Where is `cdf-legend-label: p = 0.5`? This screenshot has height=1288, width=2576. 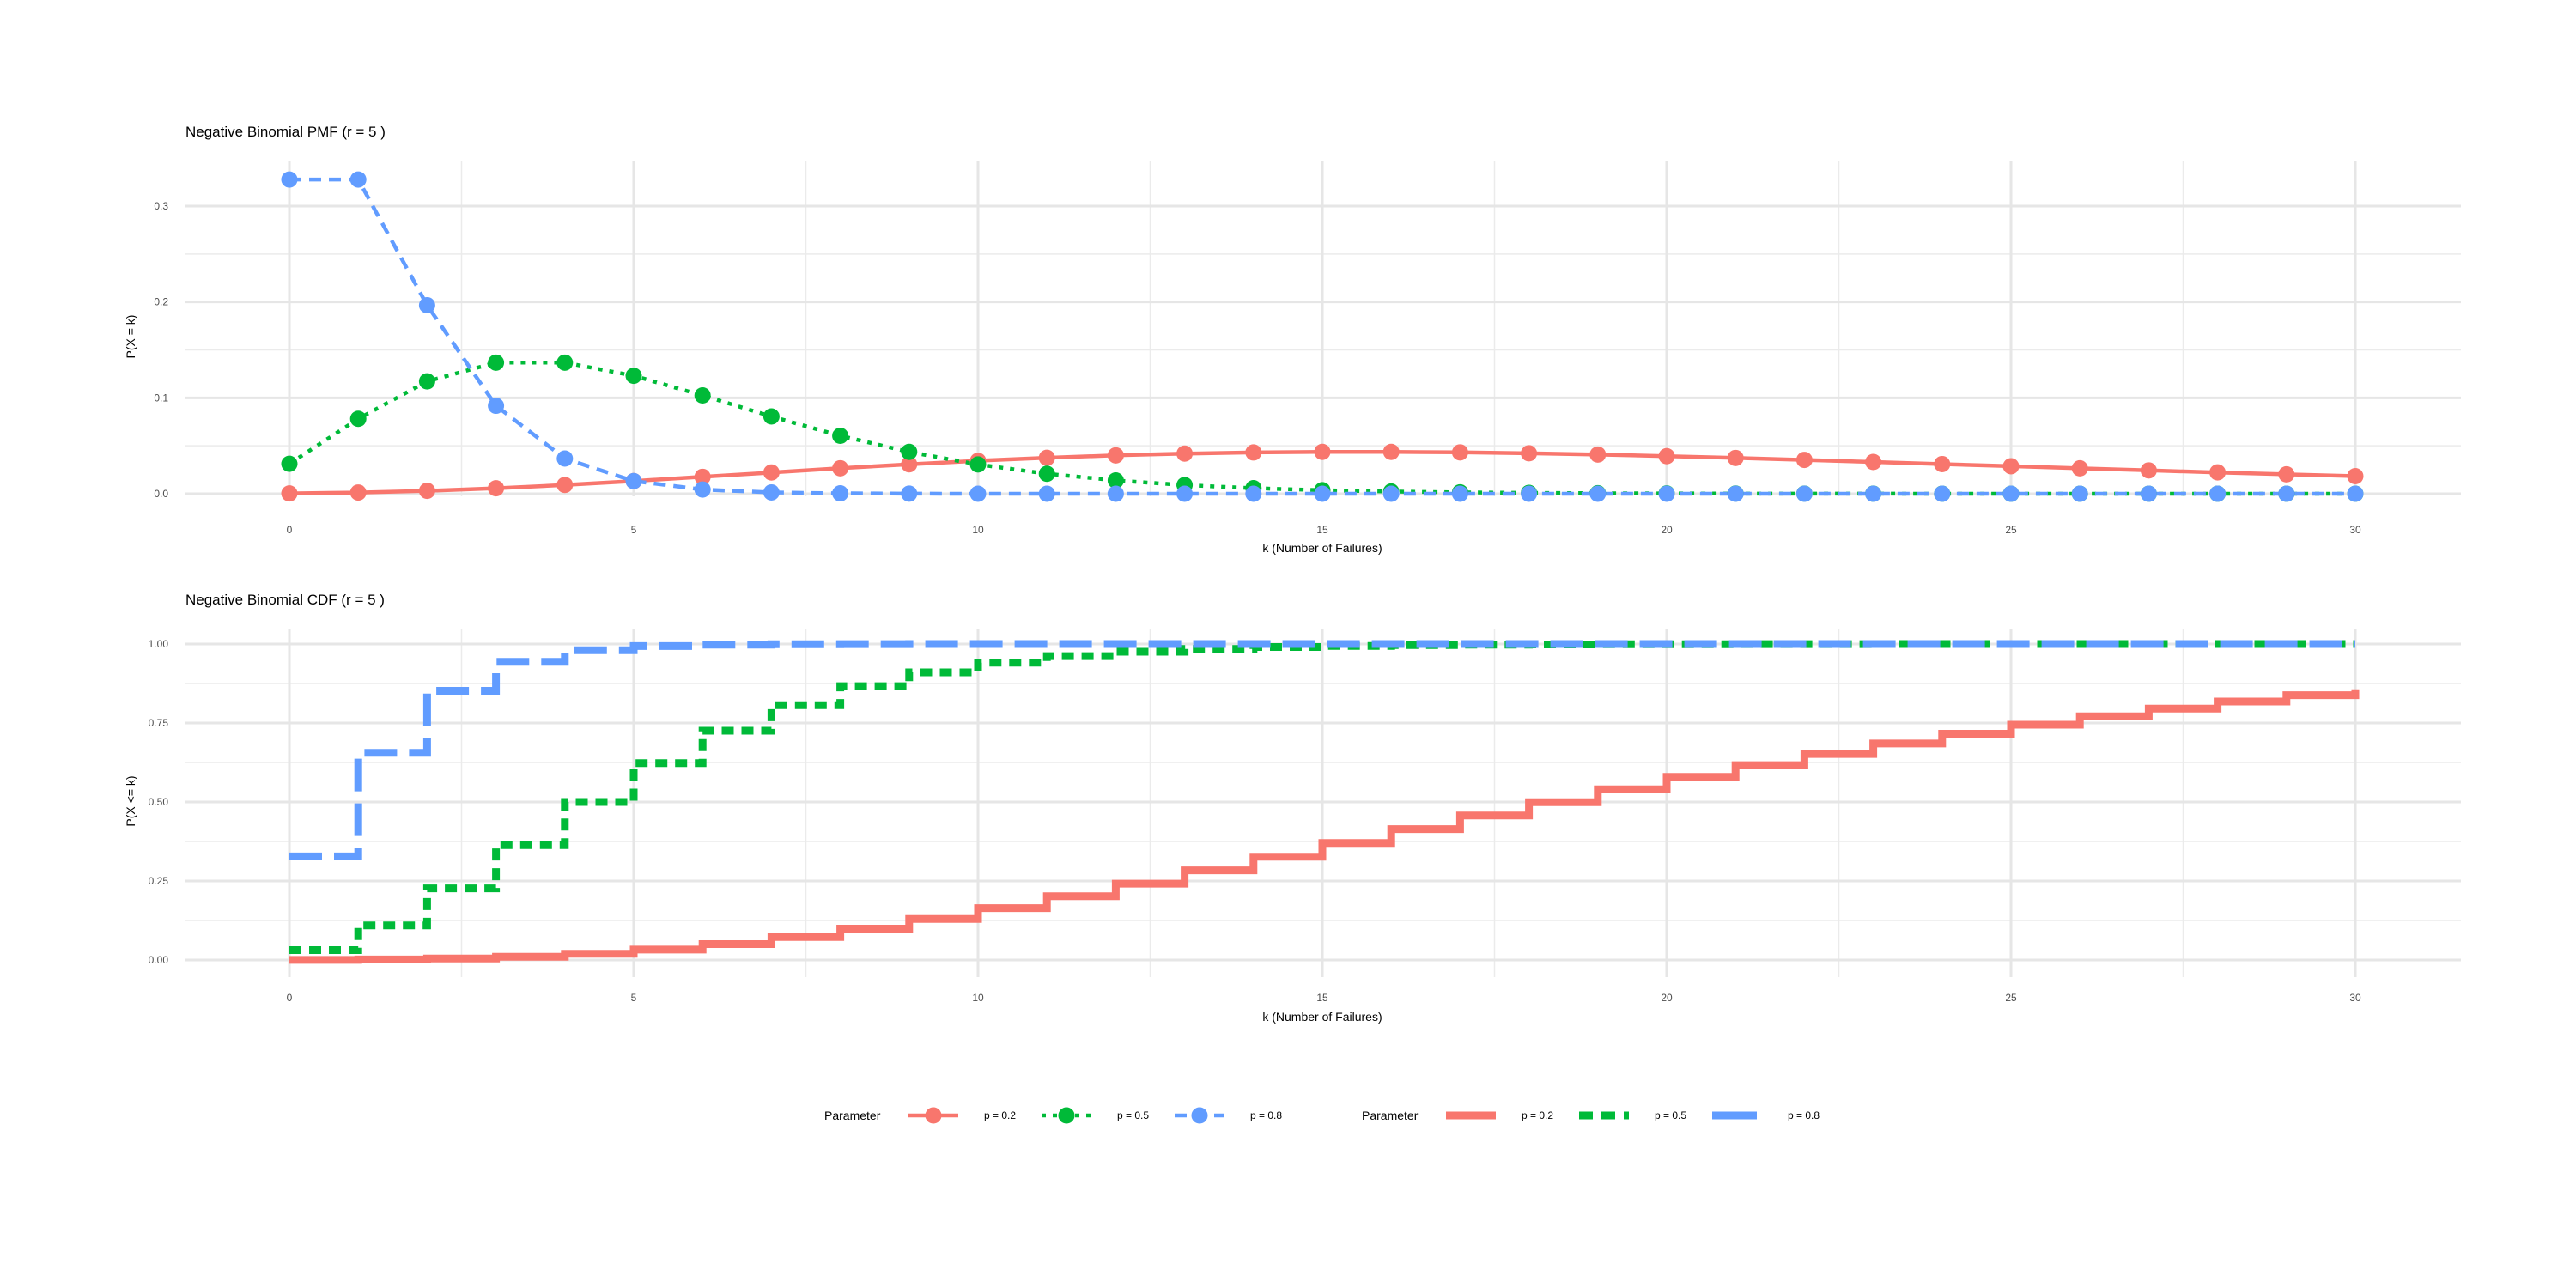
cdf-legend-label: p = 0.5 is located at coordinates (1671, 1115).